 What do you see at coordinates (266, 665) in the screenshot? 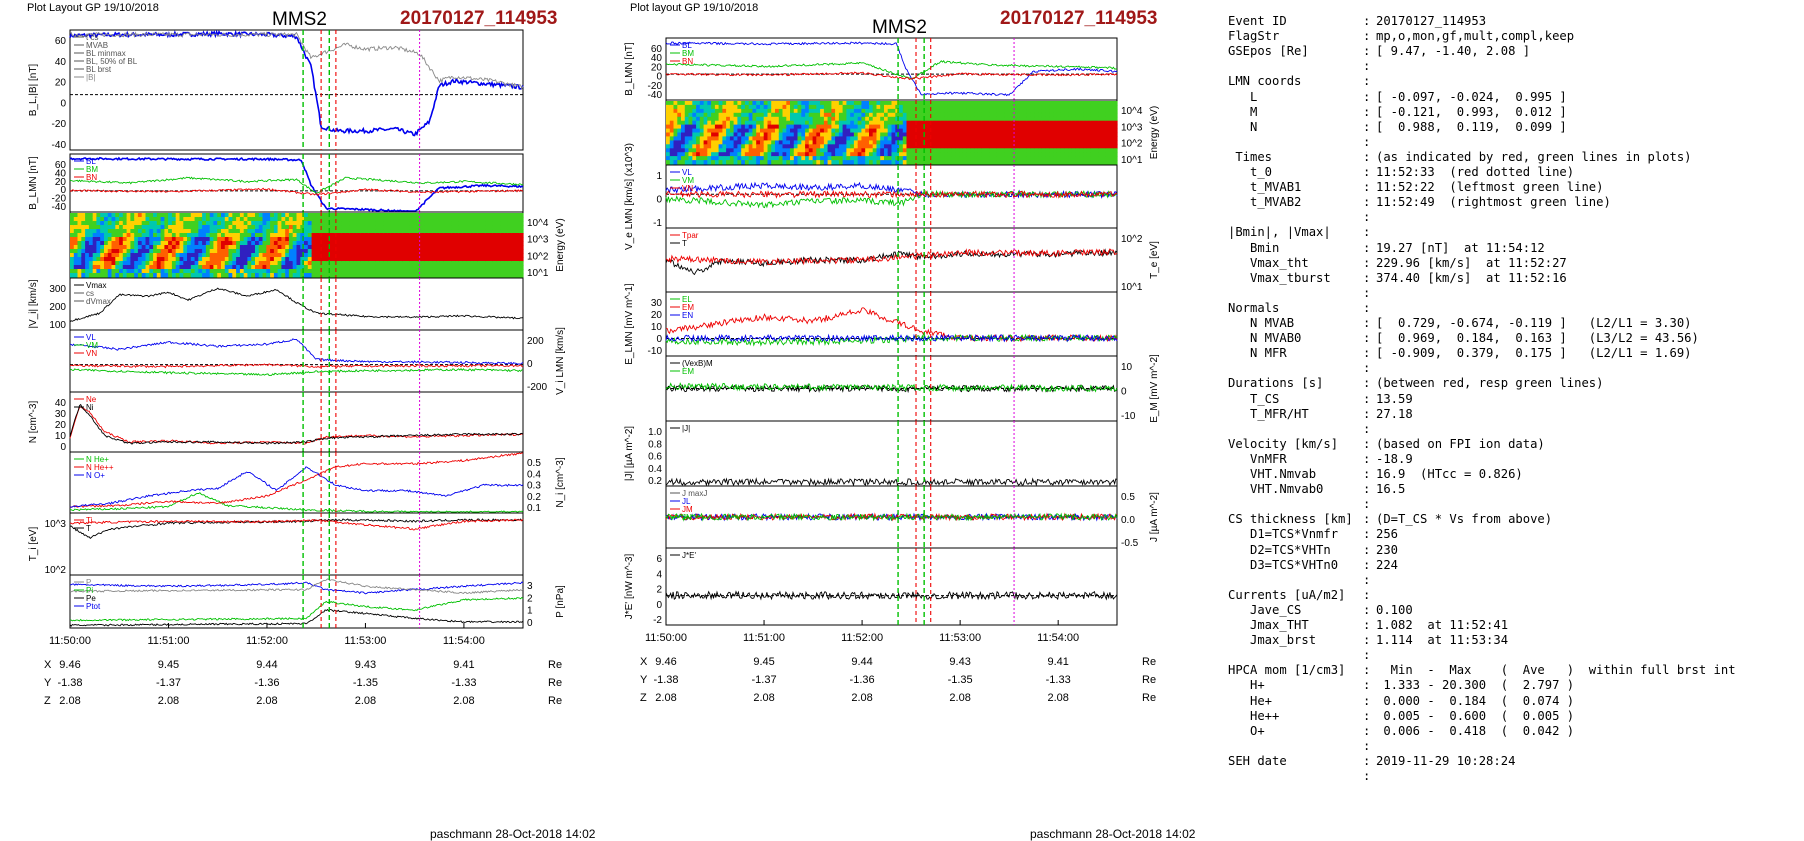
I see `orbit-value: 9.44` at bounding box center [266, 665].